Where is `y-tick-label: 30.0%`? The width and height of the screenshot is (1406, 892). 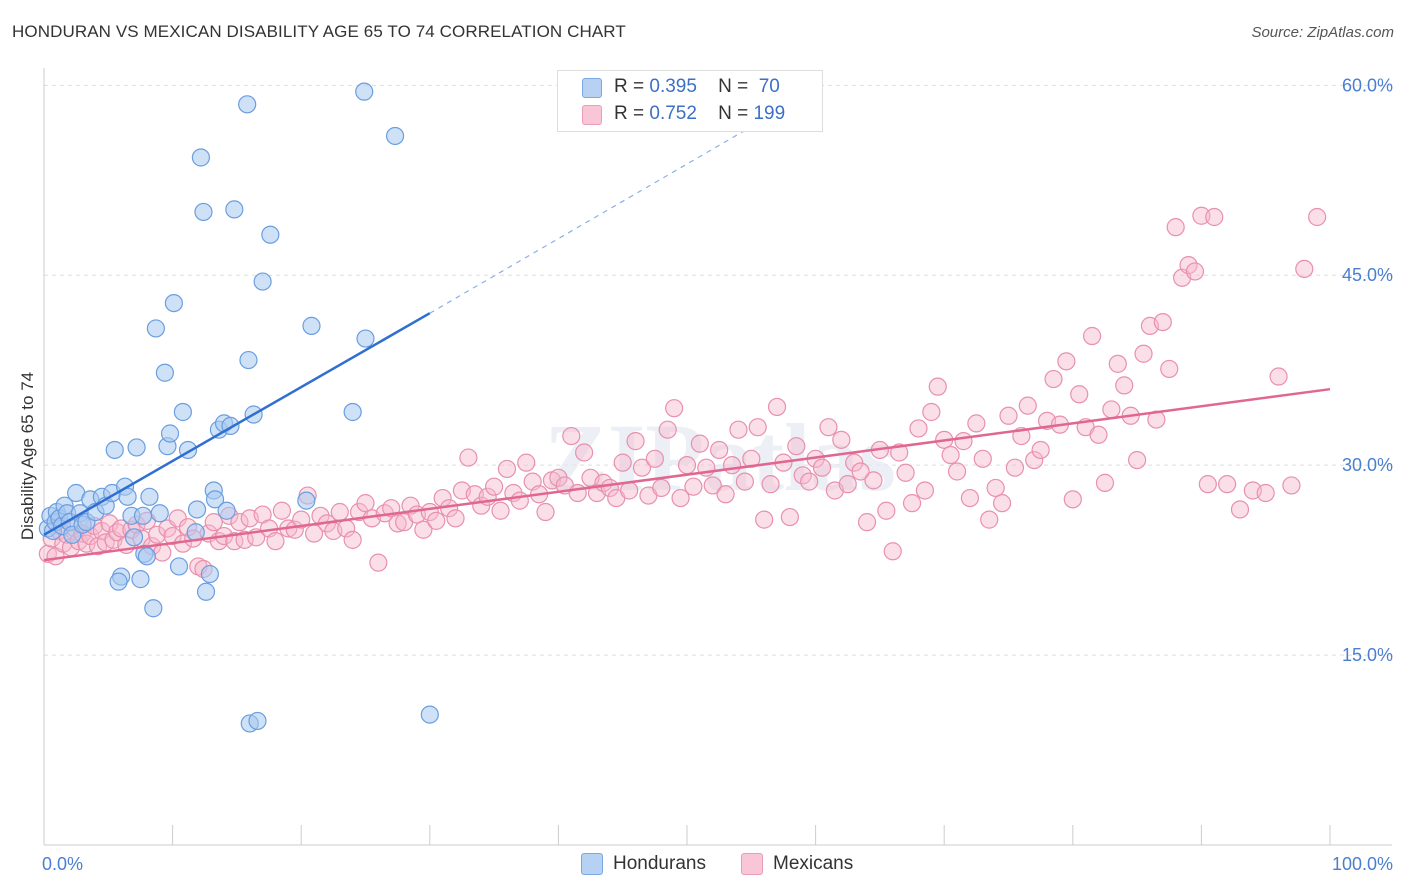 y-tick-label: 30.0% is located at coordinates (1367, 465).